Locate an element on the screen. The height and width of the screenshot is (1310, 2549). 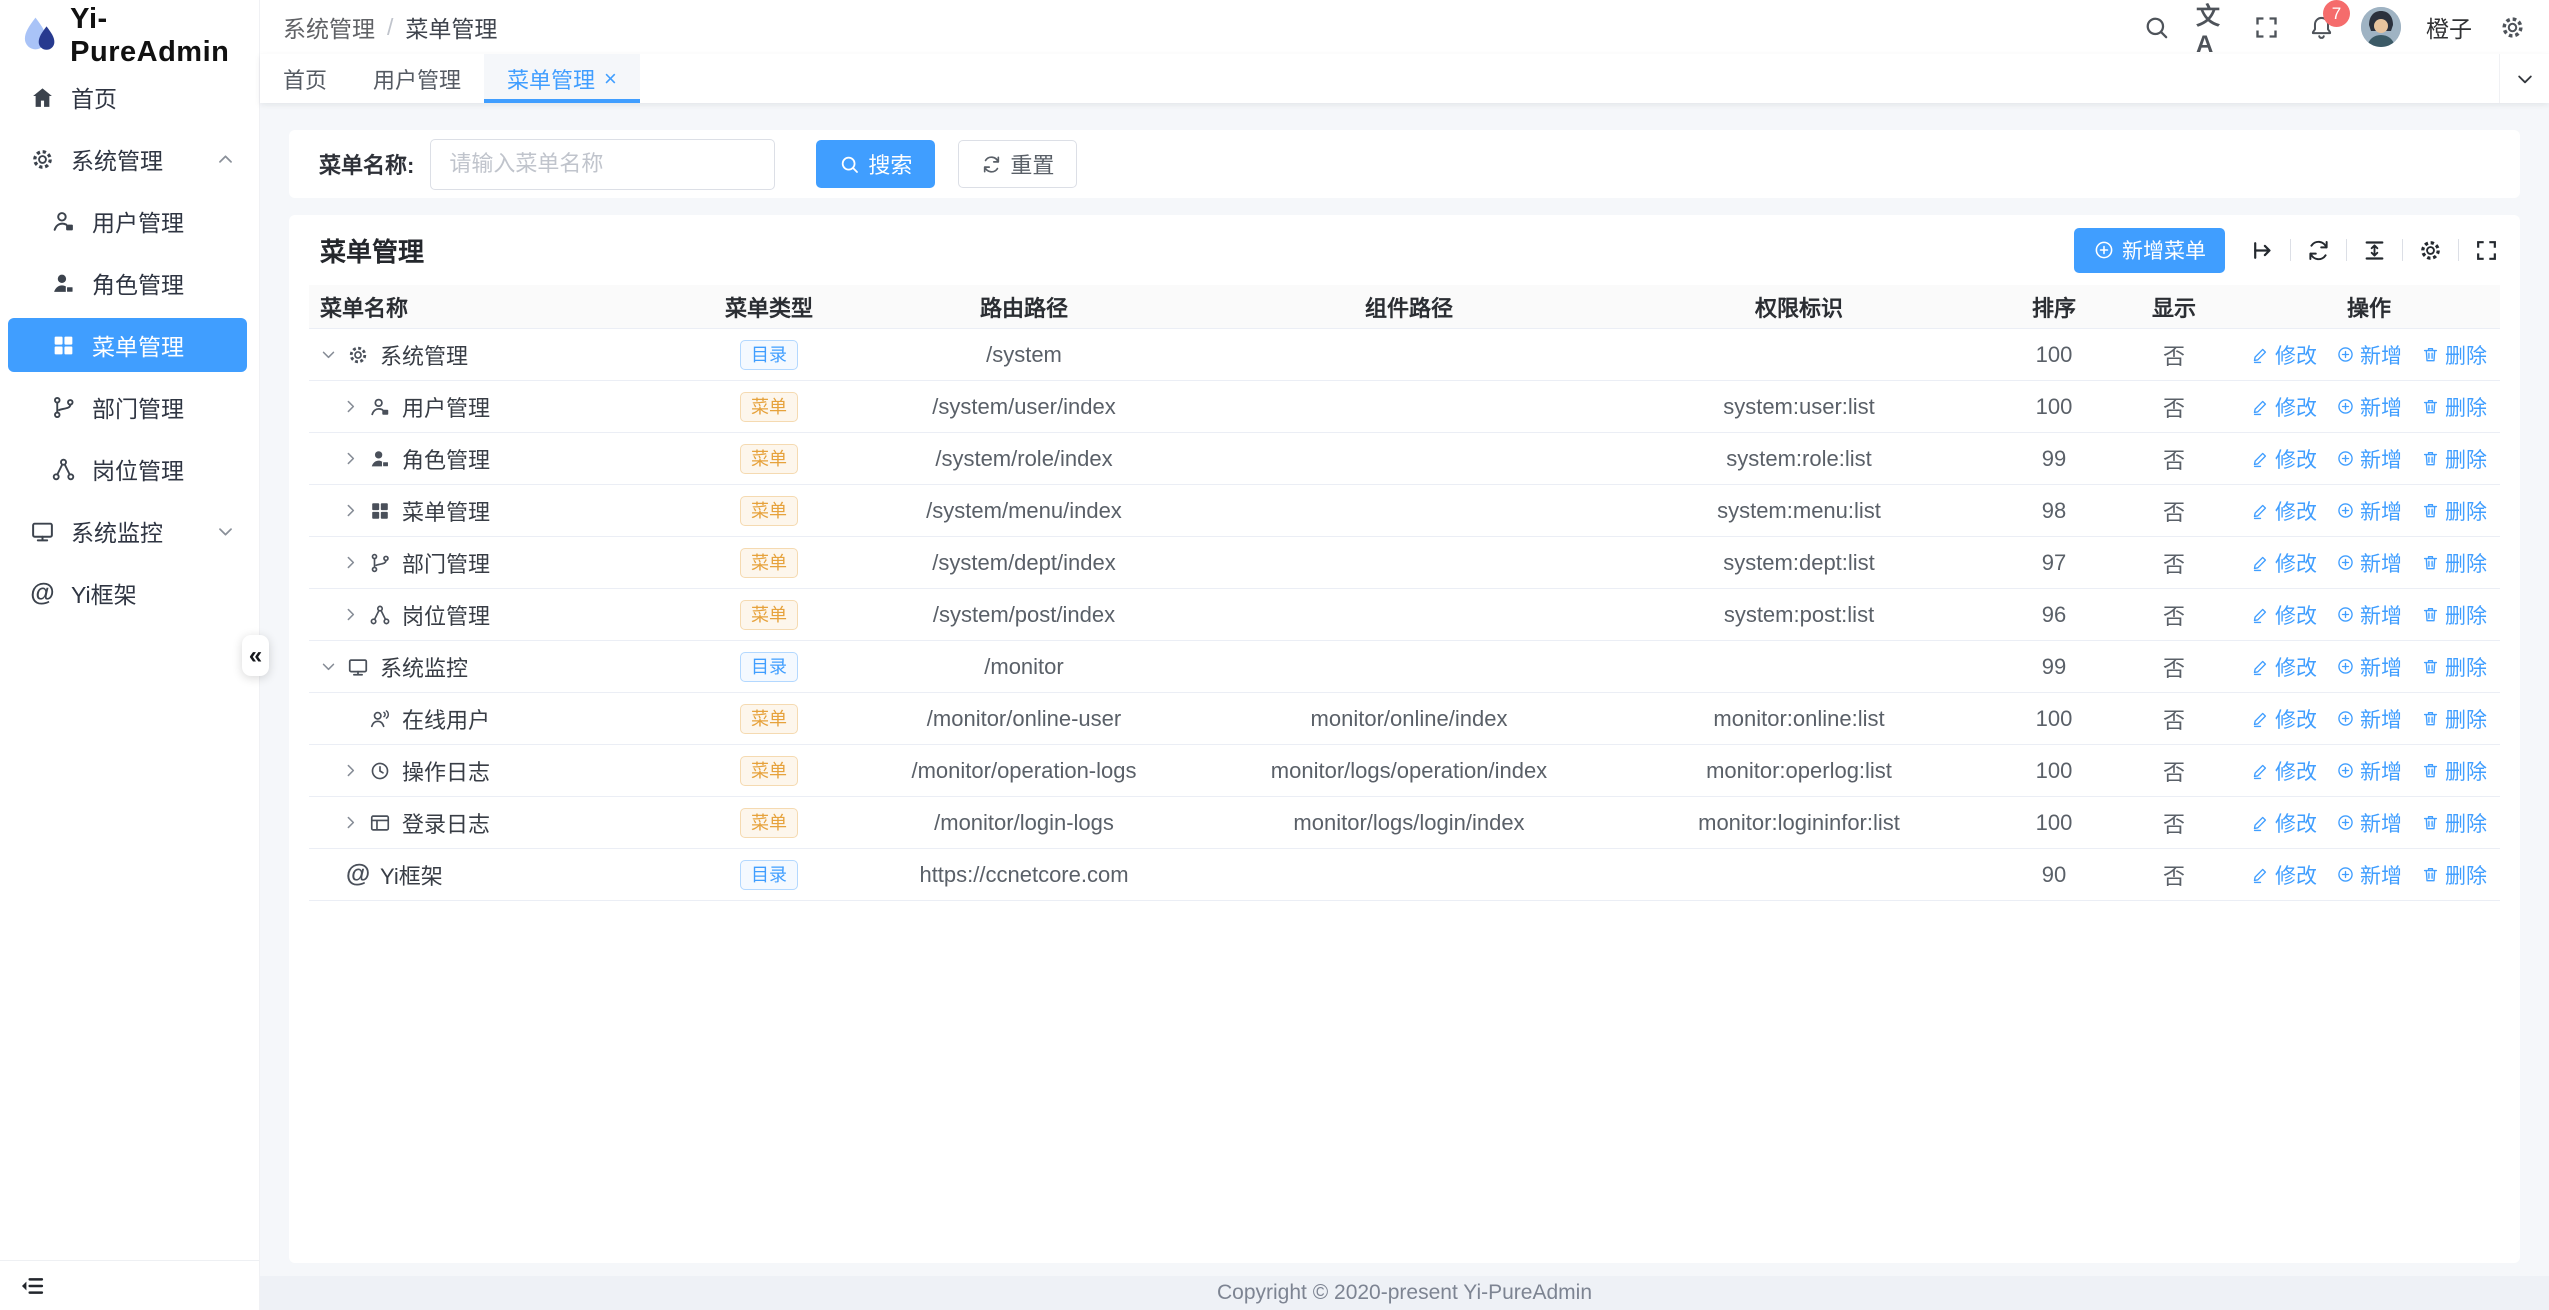
close-icon: × is located at coordinates (610, 78).